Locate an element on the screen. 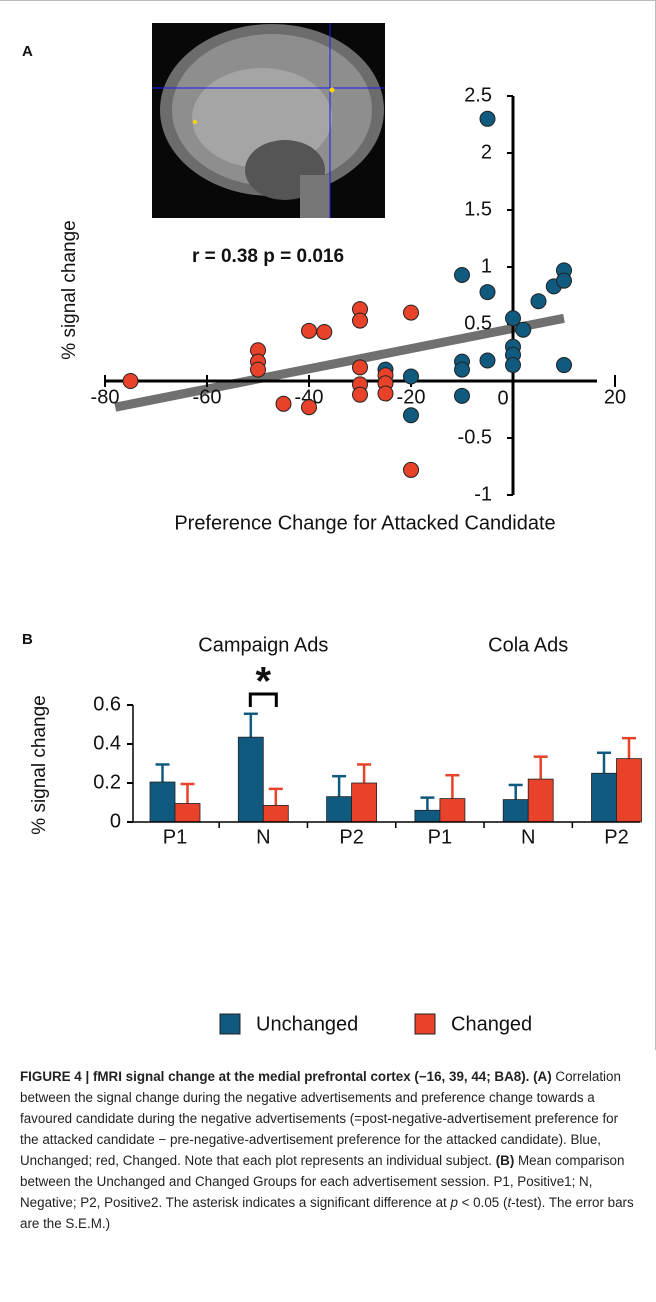 The height and width of the screenshot is (1302, 656). x-tick-label: -80 is located at coordinates (105, 397).